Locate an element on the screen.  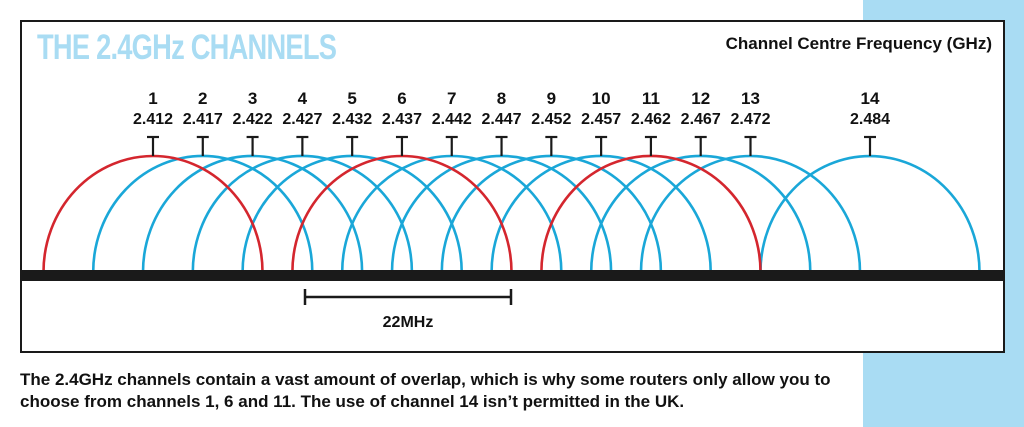
channel-12-arc is located at coordinates (700, 213).